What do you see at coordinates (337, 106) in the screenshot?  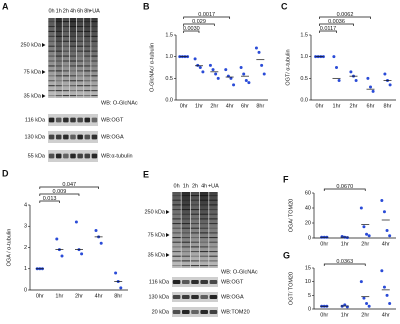 I see `x-tick-label: 1hr` at bounding box center [337, 106].